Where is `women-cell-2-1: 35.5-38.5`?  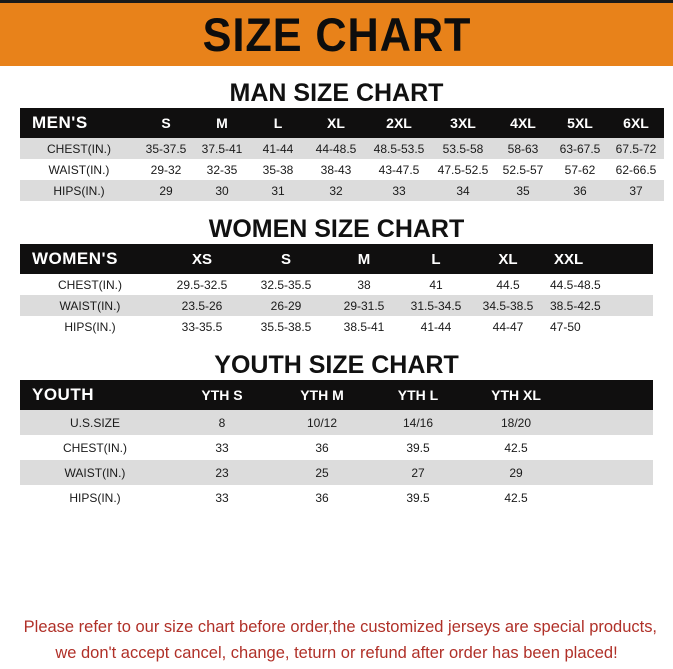 women-cell-2-1: 35.5-38.5 is located at coordinates (286, 326).